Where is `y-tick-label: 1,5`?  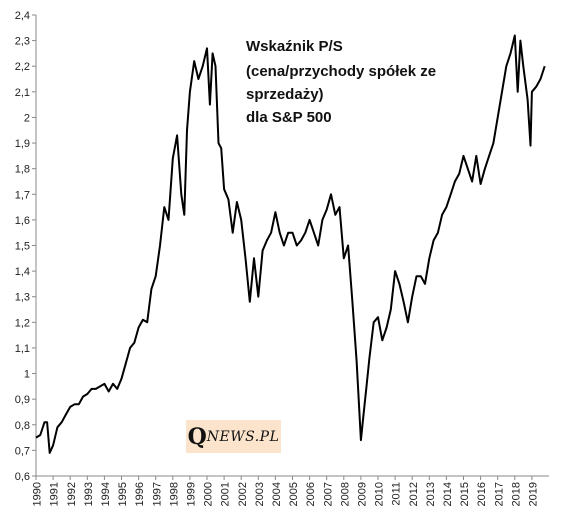
y-tick-label: 1,5 is located at coordinates (22, 247).